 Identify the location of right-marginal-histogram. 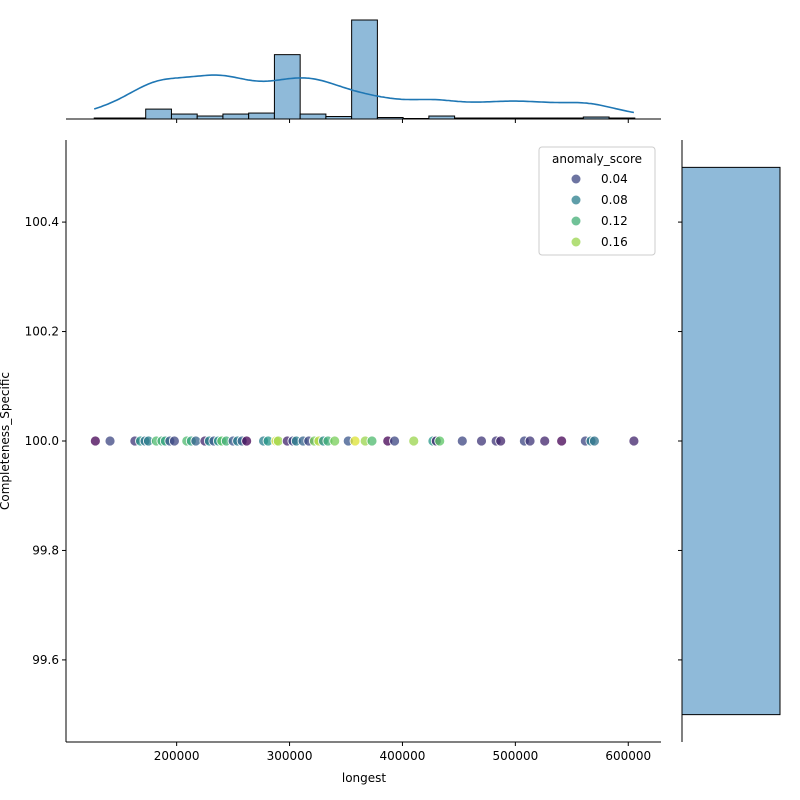
(729, 441).